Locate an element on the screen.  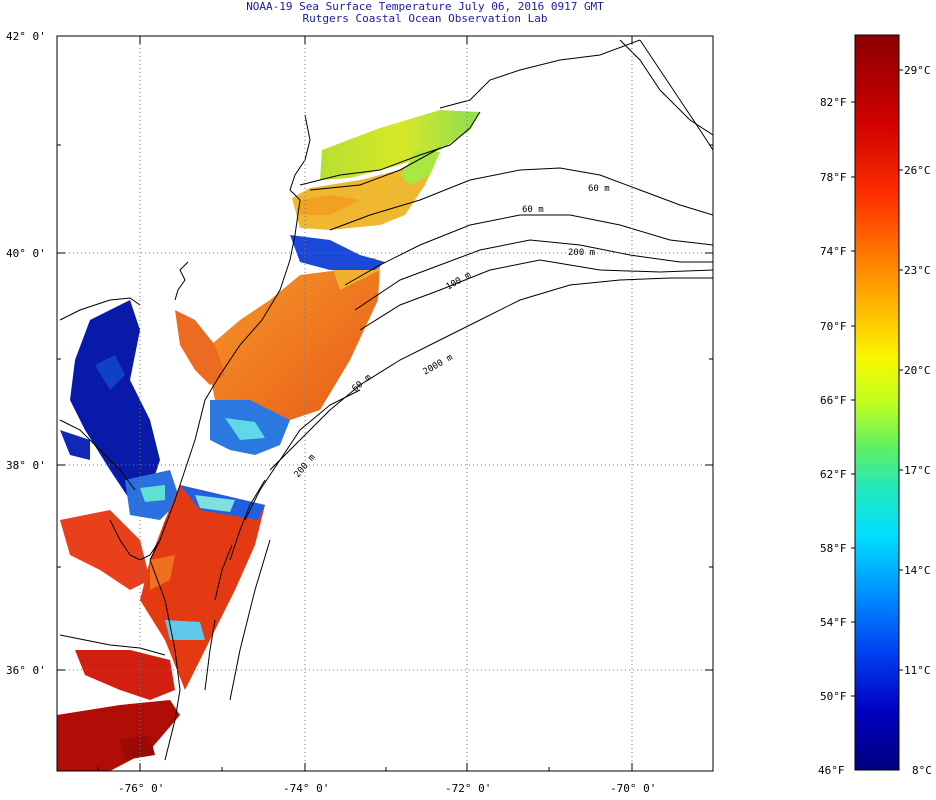
colorbar-c-label: 11°C is located at coordinates (917, 670).